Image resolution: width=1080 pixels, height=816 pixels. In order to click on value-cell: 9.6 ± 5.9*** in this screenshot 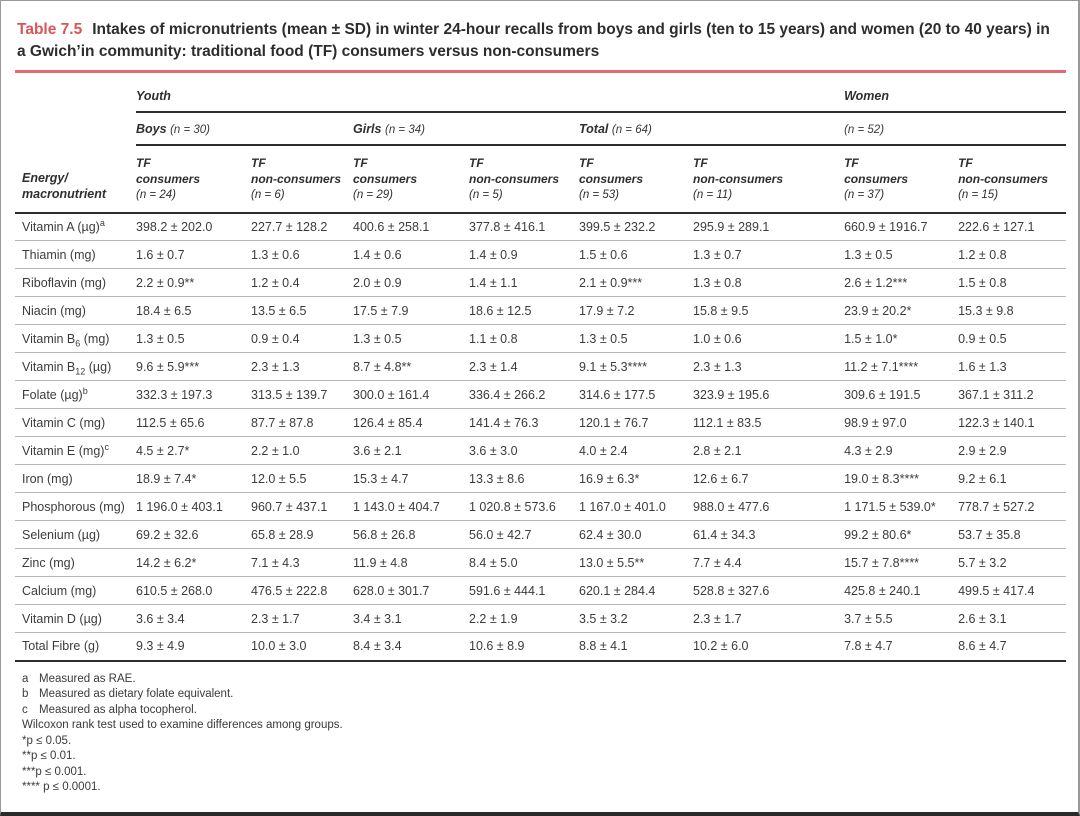, I will do `click(193, 366)`.